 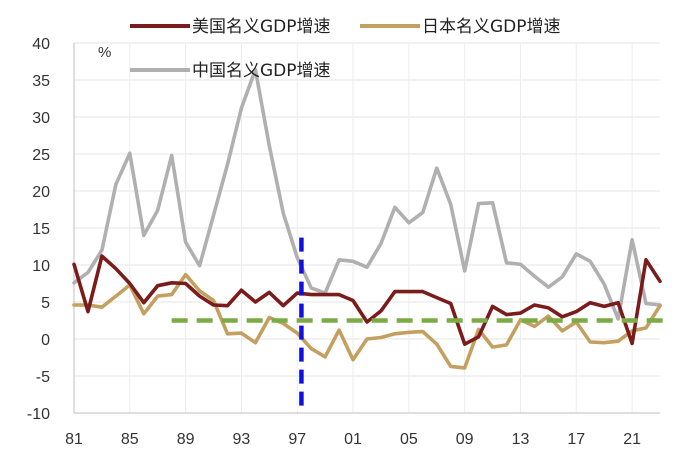 I want to click on x-tick-label: 85, so click(x=130, y=439).